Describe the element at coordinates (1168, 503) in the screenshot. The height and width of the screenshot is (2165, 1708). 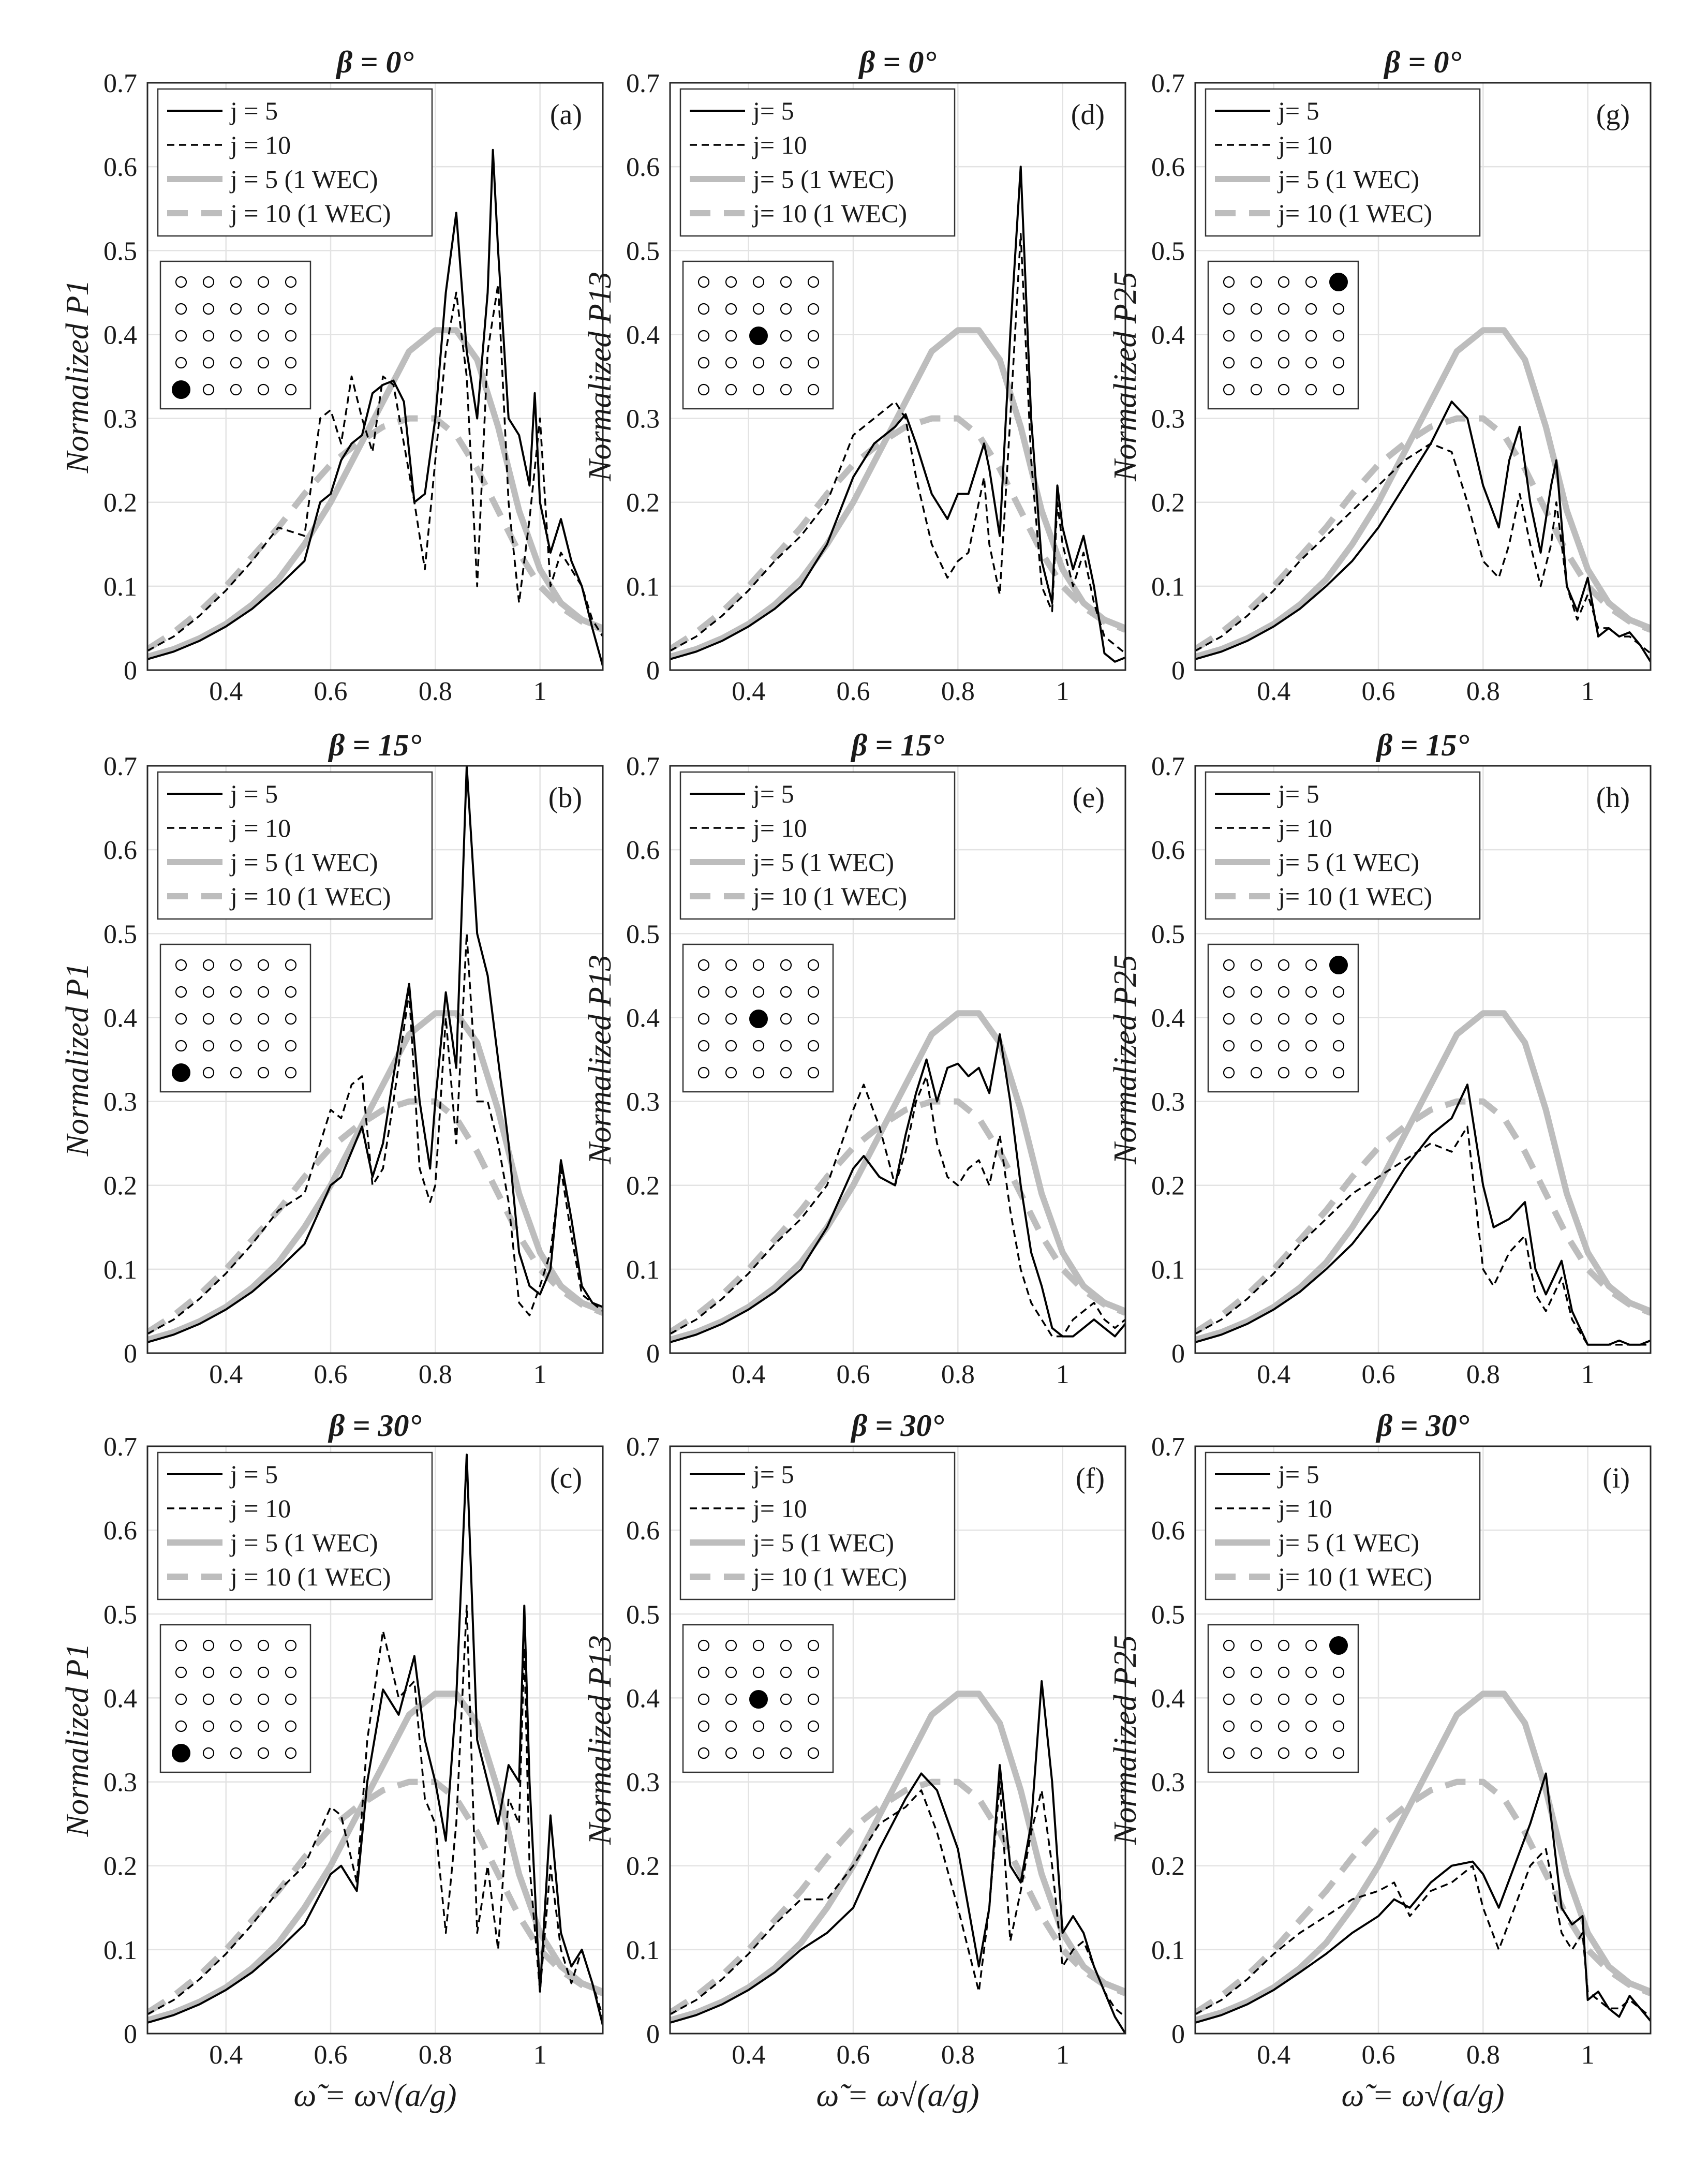
I see `y-tick-label: 0.2` at that location.